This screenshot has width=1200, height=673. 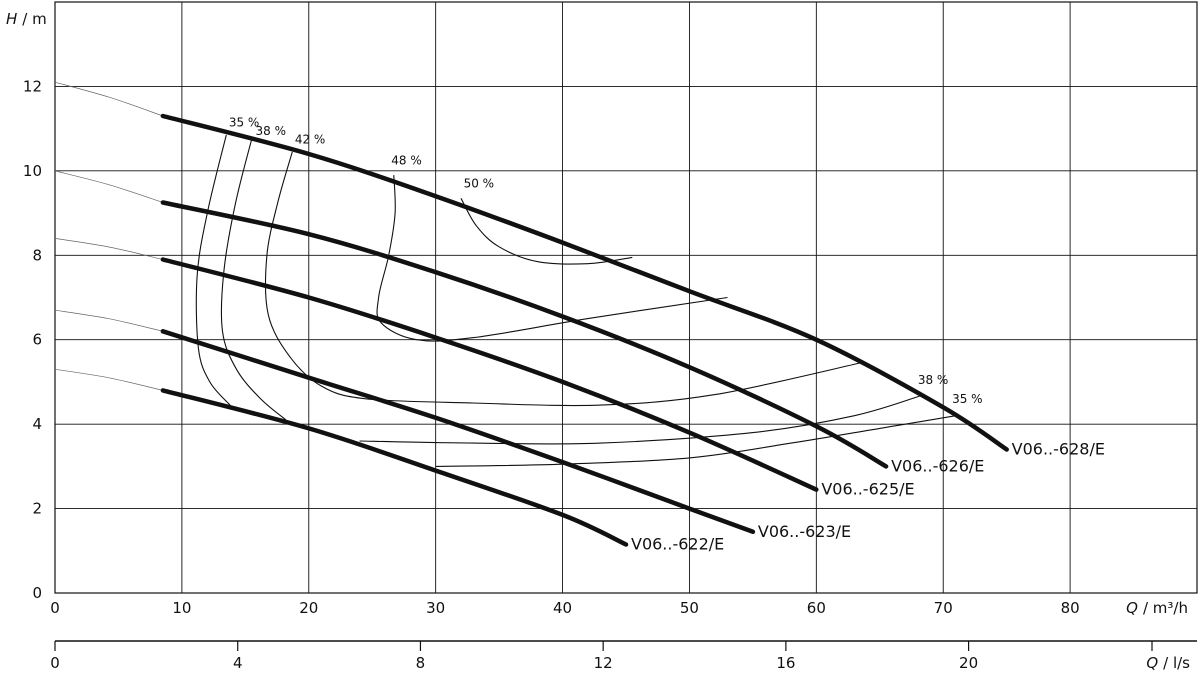 What do you see at coordinates (406, 161) in the screenshot?
I see `efficiency-label: 48 %` at bounding box center [406, 161].